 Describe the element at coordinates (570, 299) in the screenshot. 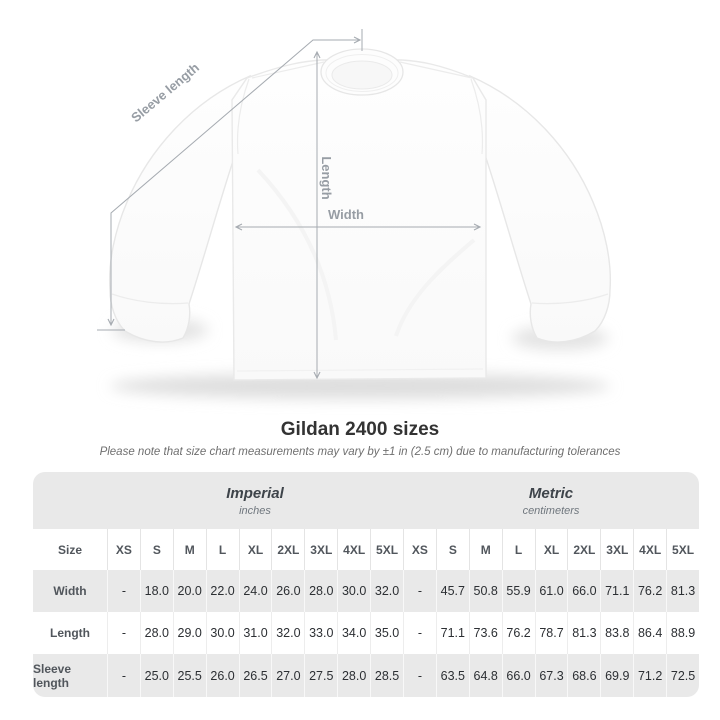

I see `right-cuff-seam` at that location.